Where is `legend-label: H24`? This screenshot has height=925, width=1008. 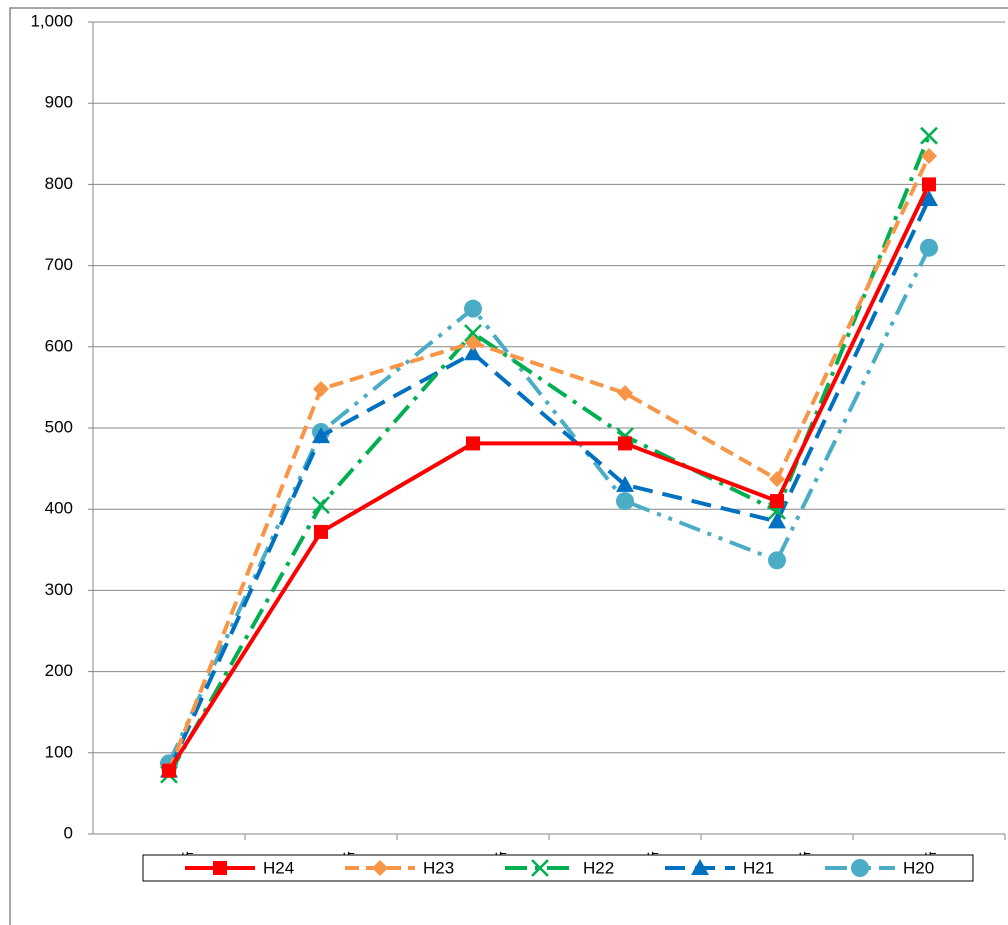
legend-label: H24 is located at coordinates (278, 867).